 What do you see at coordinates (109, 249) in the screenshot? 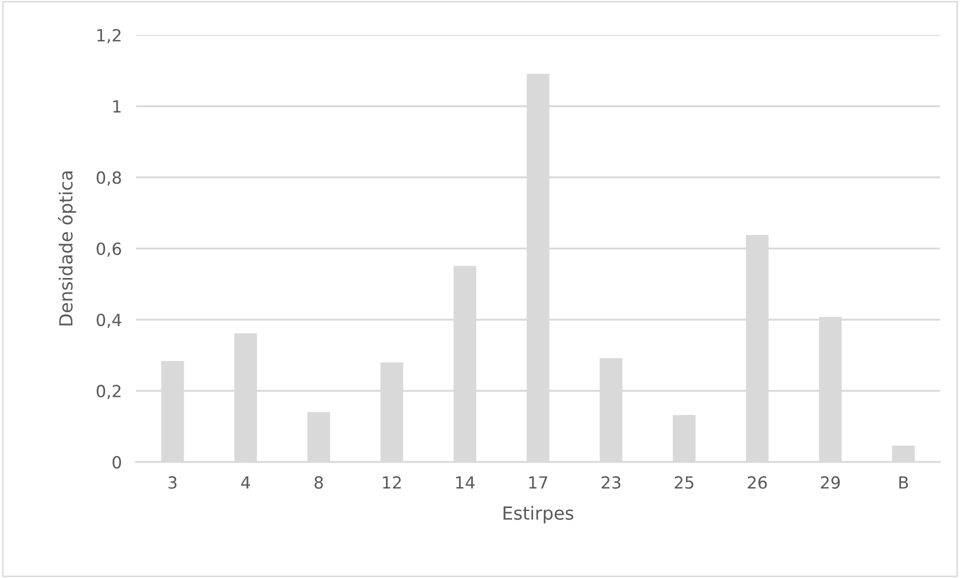
I see `y-tick-label: 0,6` at bounding box center [109, 249].